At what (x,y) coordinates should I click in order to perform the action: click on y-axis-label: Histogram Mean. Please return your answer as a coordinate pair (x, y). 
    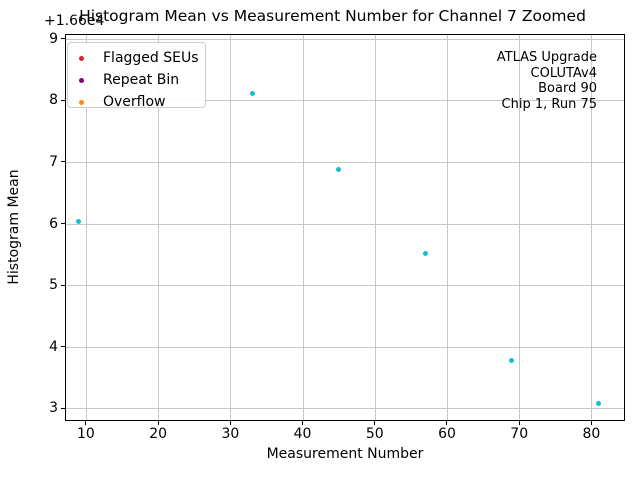
    Looking at the image, I should click on (14, 227).